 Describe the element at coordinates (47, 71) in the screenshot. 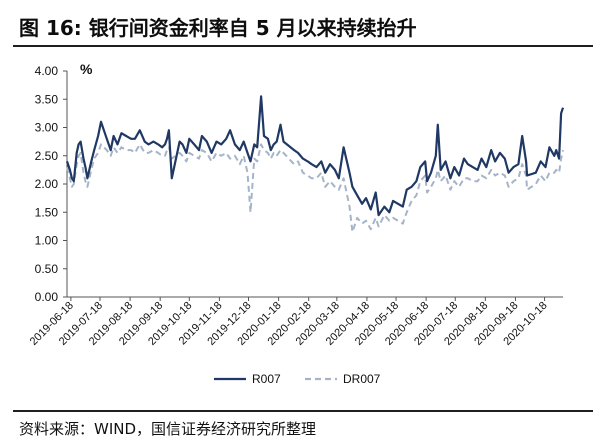

I see `y-tick-label: 4.00` at that location.